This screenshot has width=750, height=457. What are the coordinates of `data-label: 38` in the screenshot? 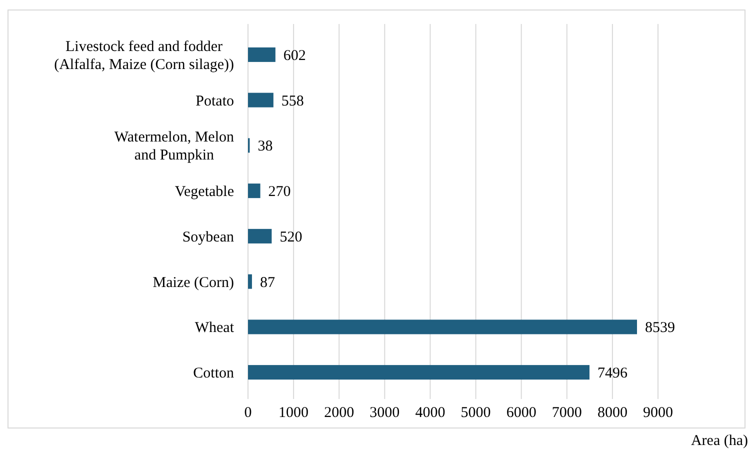 It's located at (265, 146).